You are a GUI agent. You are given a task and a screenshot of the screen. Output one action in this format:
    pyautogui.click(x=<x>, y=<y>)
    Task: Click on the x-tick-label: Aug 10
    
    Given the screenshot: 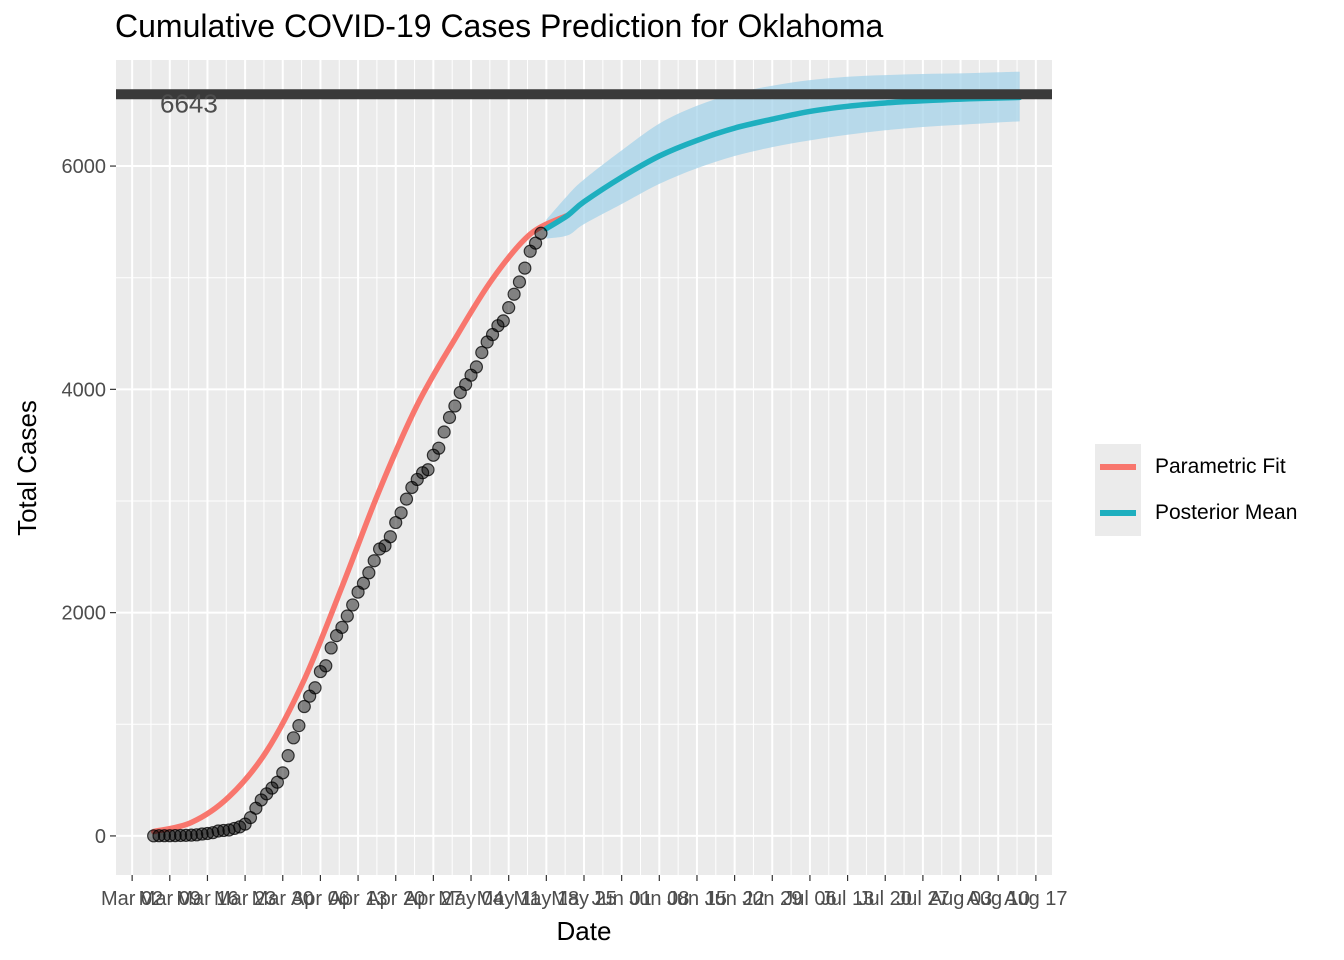 What is the action you would take?
    pyautogui.click(x=998, y=899)
    